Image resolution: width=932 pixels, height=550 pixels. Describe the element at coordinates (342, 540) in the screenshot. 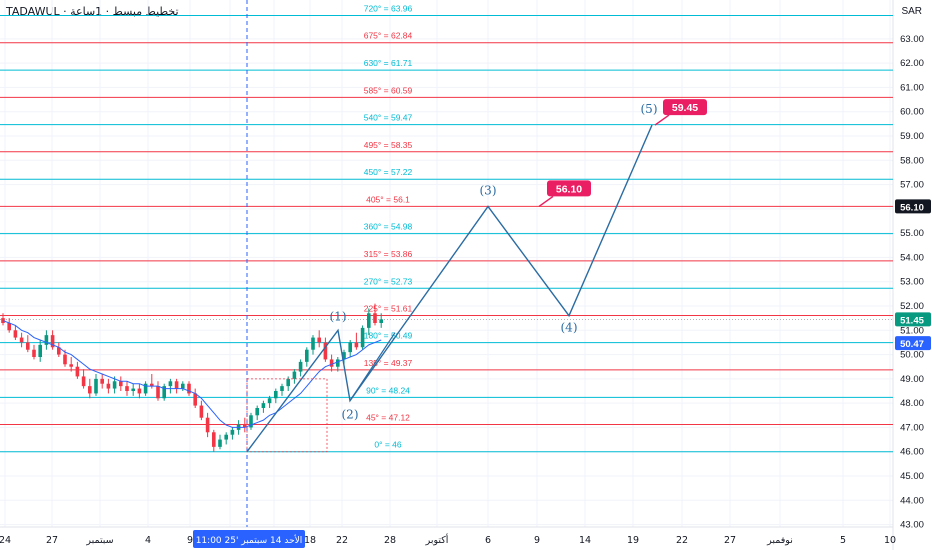

I see `x-tick-label: 22` at that location.